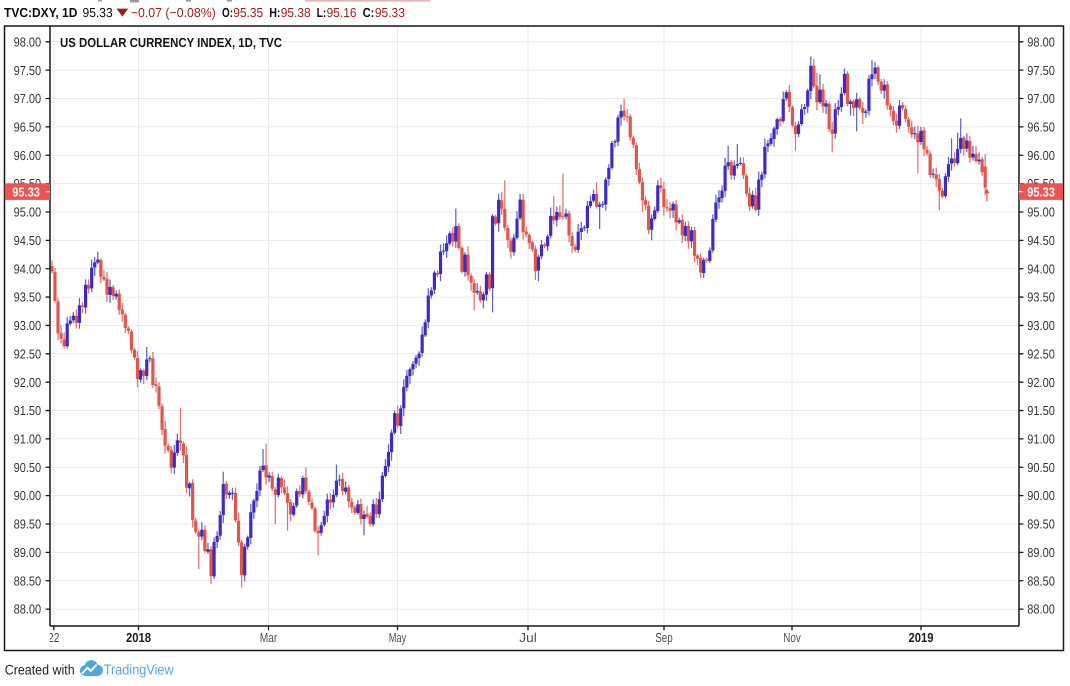 This screenshot has height=686, width=1070. I want to click on svg-text: TradingView, so click(139, 671).